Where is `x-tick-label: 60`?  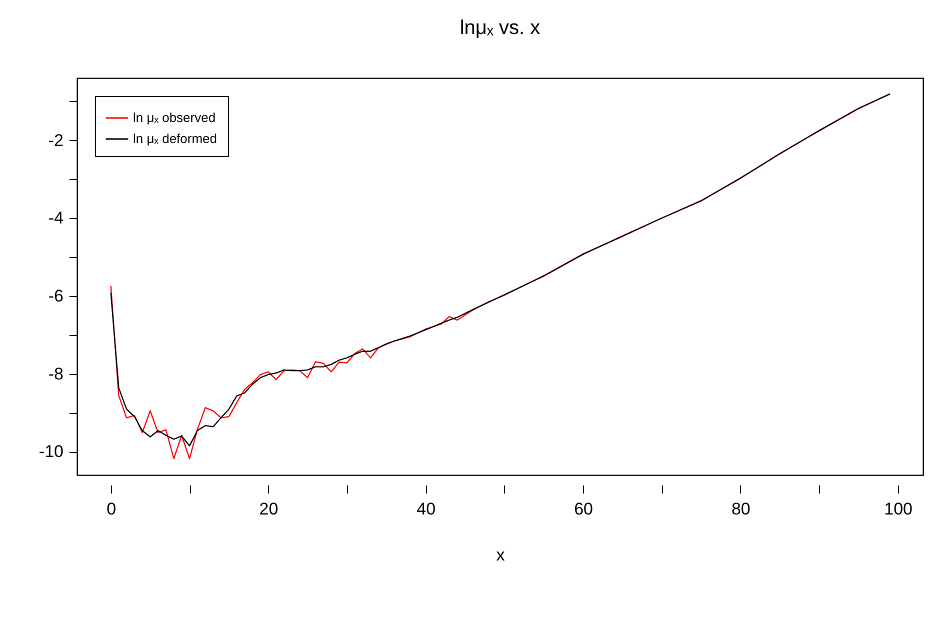 x-tick-label: 60 is located at coordinates (583, 509).